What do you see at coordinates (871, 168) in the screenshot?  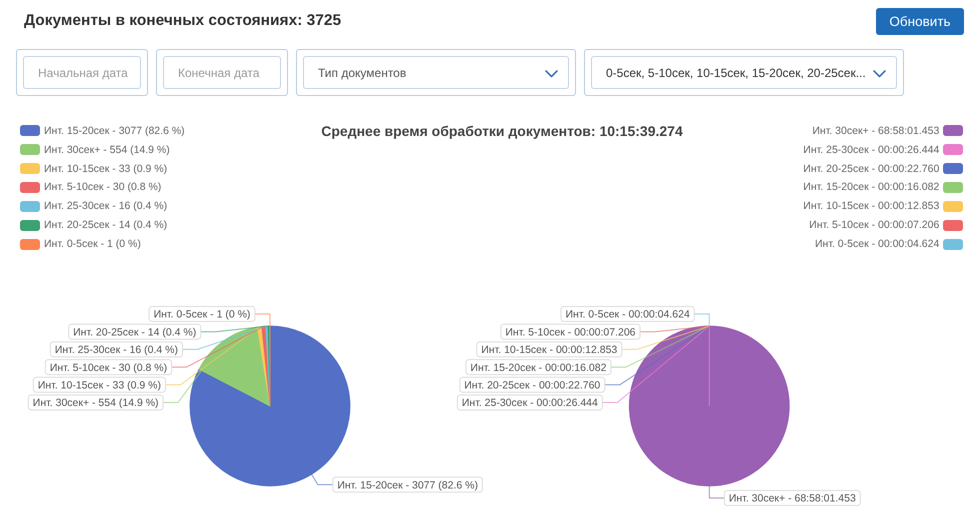 I see `legend-label: Инт. 20-25сек - 00:00:22.760` at bounding box center [871, 168].